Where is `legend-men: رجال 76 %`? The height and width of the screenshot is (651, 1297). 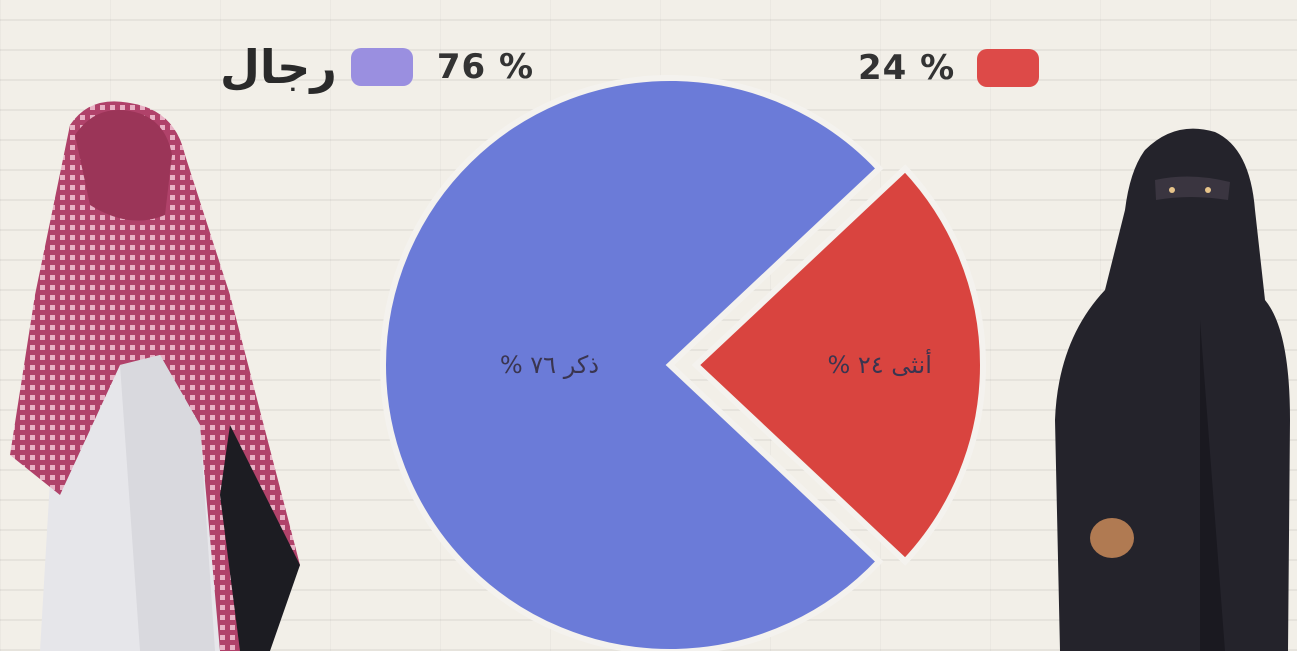 legend-men: رجال 76 % is located at coordinates (377, 67).